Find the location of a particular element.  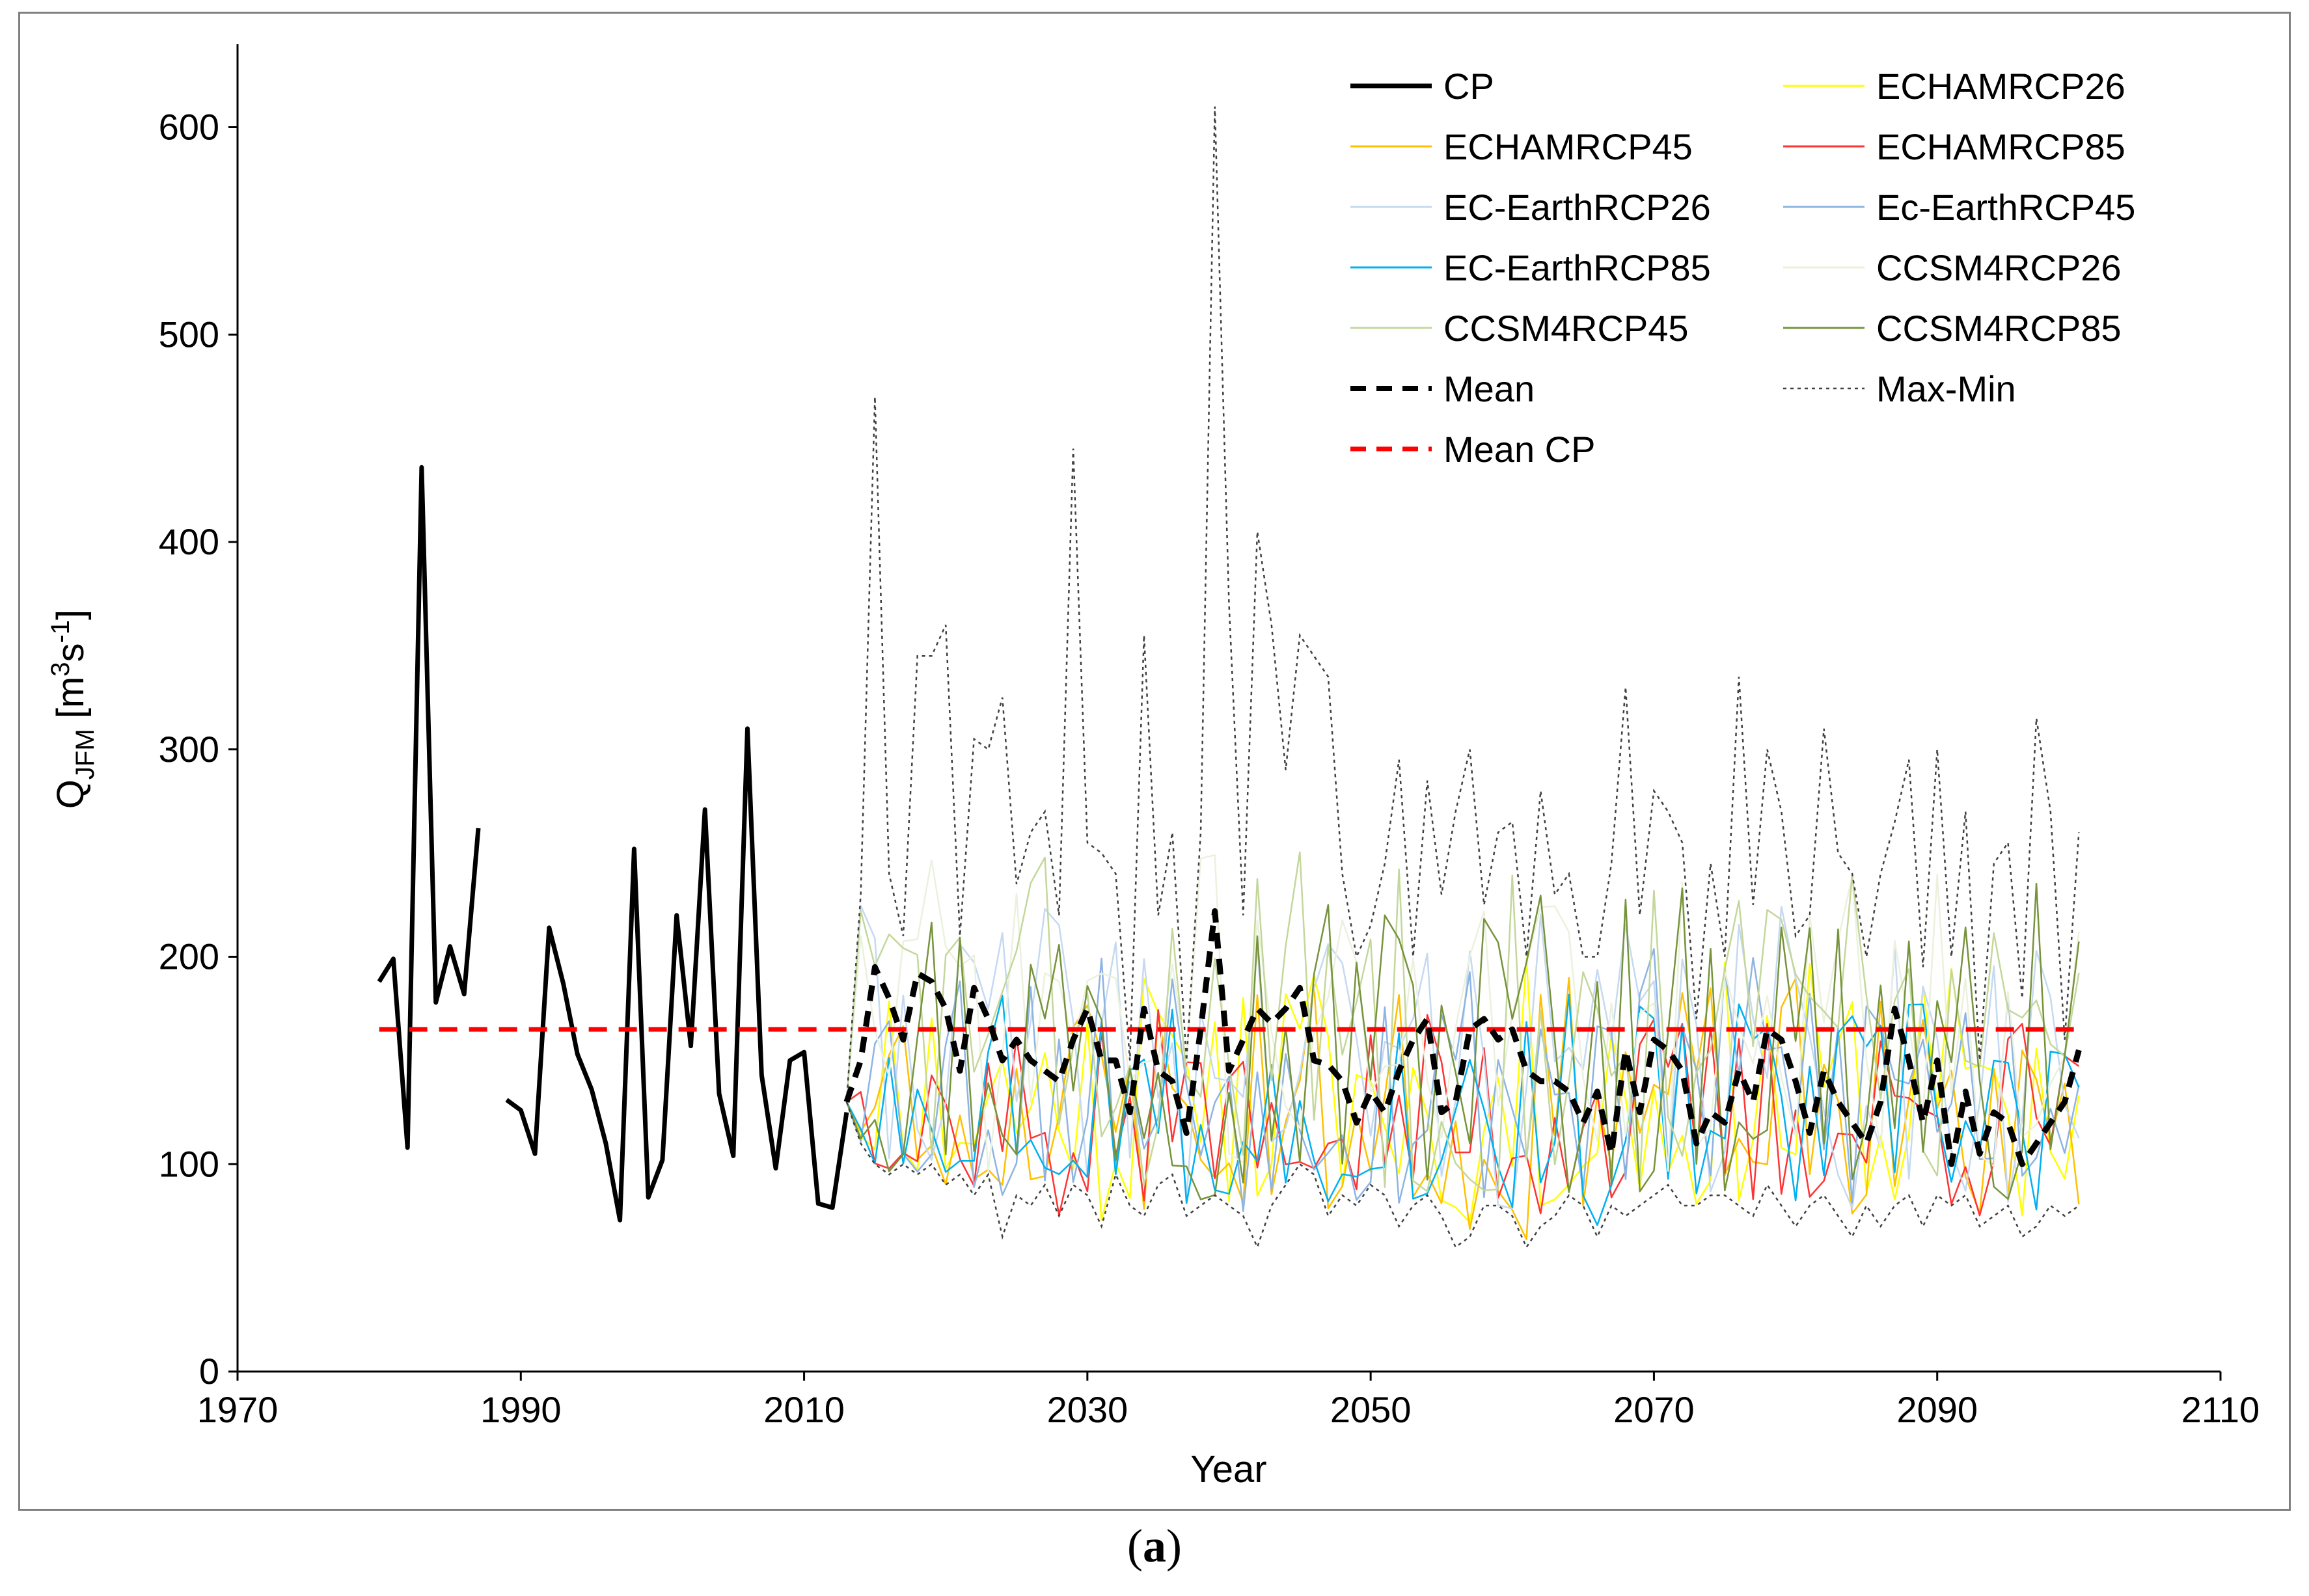

legend-label: EC-EarthRCP85 is located at coordinates (1577, 267).